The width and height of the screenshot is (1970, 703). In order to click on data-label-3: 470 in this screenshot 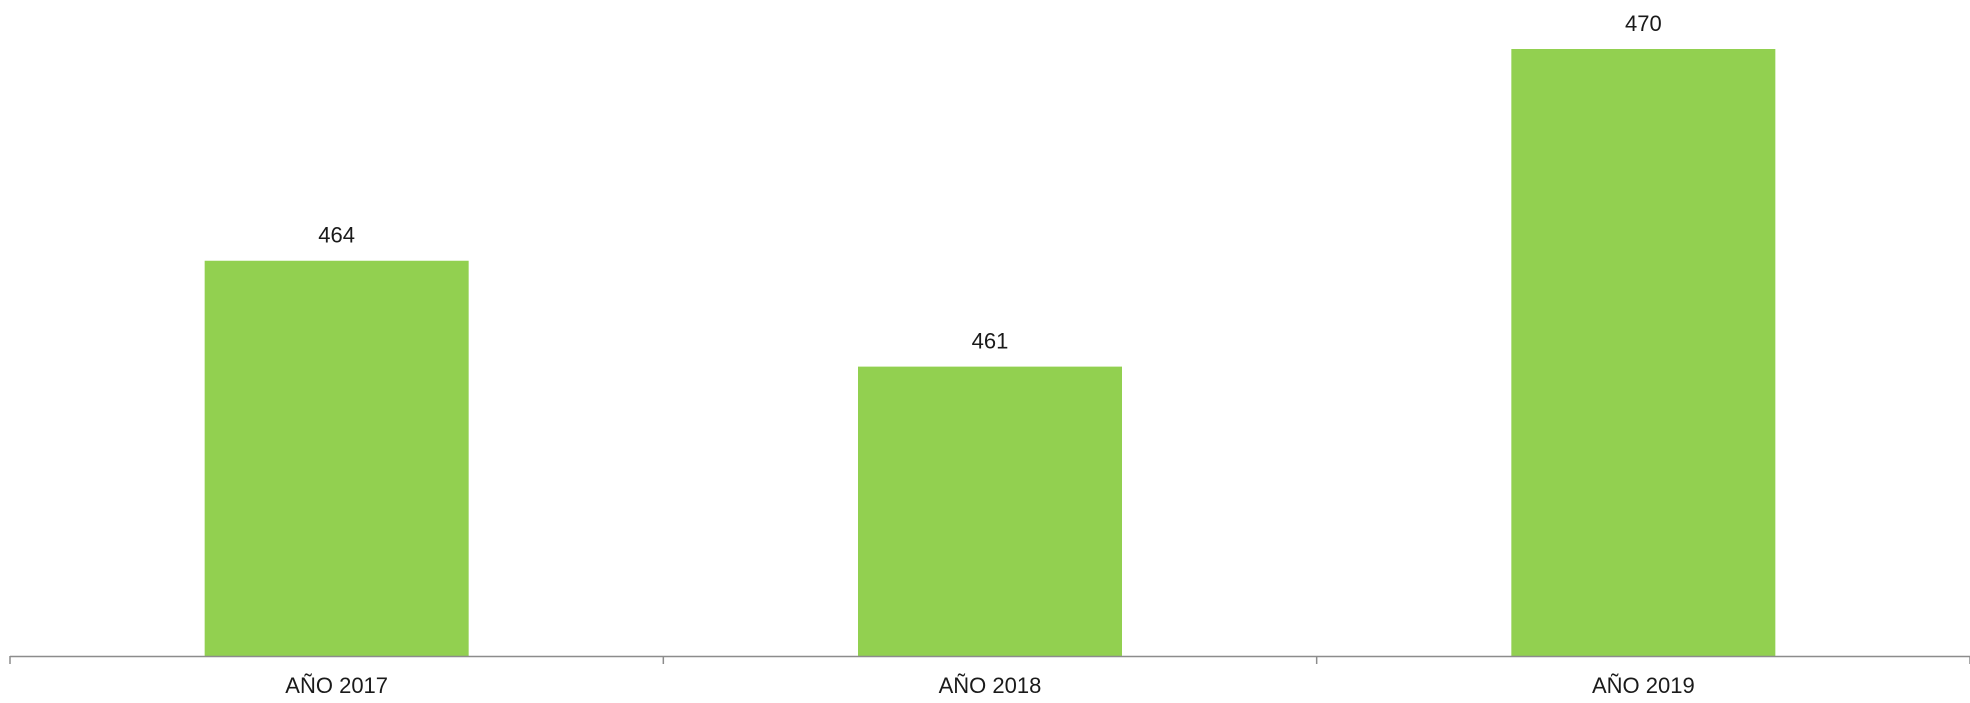, I will do `click(1643, 23)`.